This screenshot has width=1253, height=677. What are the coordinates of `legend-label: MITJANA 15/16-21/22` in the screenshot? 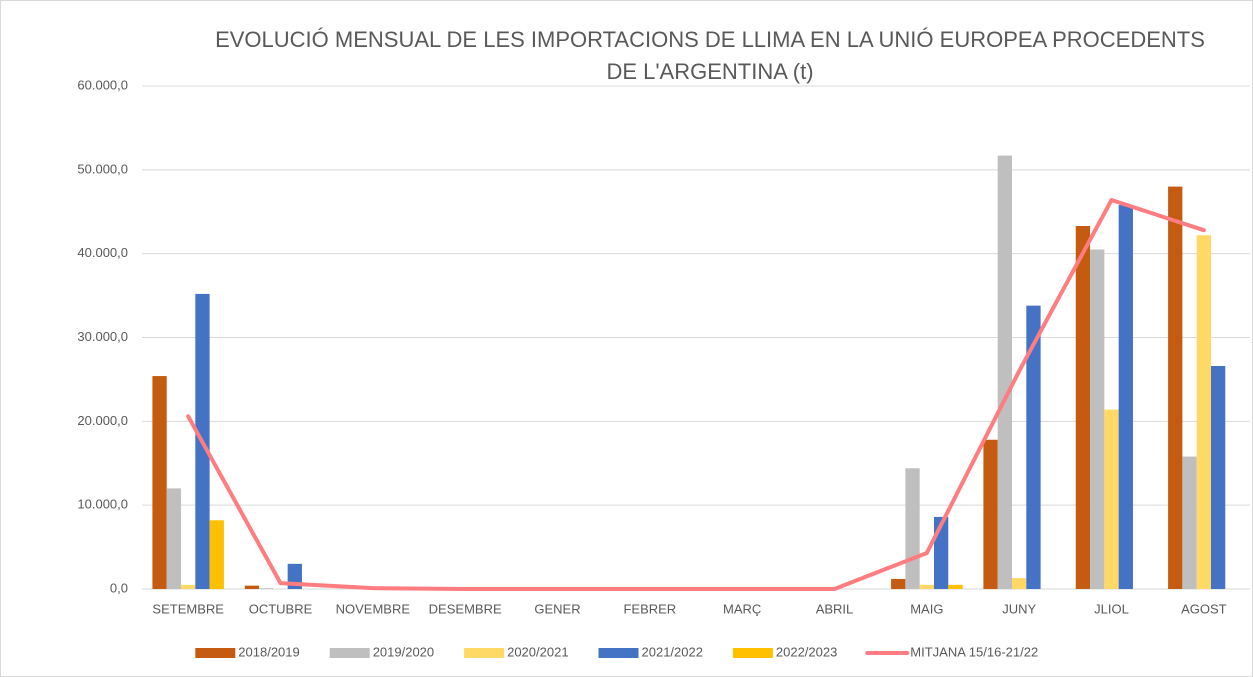 It's located at (974, 651).